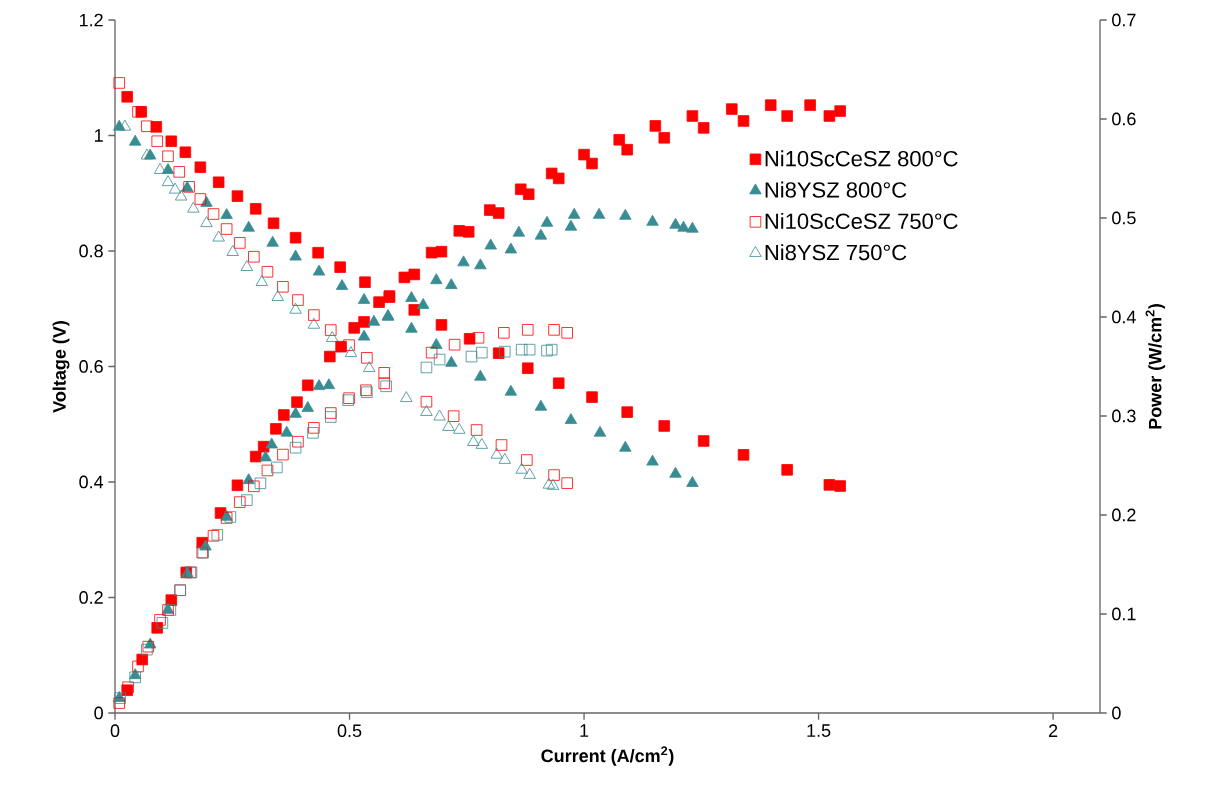  What do you see at coordinates (1053, 730) in the screenshot?
I see `x-tick-label: 2` at bounding box center [1053, 730].